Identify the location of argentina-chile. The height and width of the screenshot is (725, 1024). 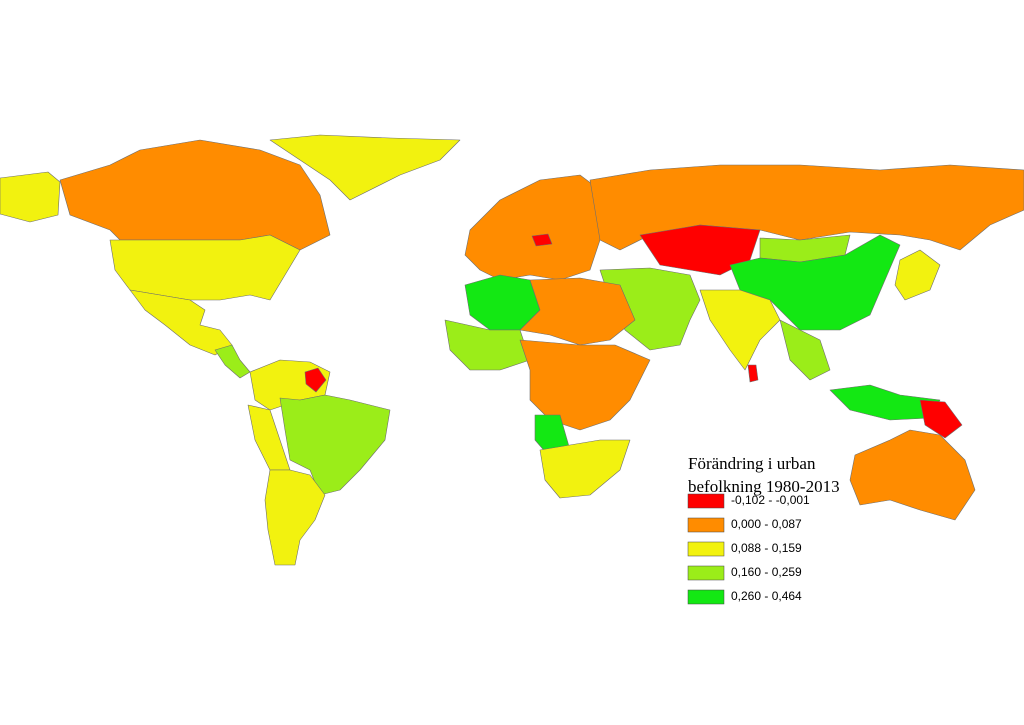
(295, 517).